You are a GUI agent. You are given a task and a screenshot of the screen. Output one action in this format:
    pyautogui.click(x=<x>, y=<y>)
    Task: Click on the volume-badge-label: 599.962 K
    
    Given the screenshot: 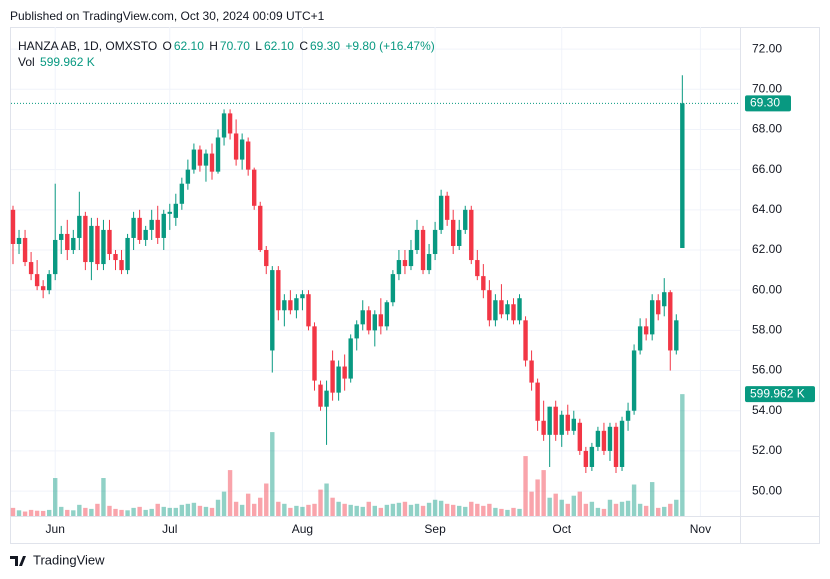 What is the action you would take?
    pyautogui.click(x=777, y=393)
    